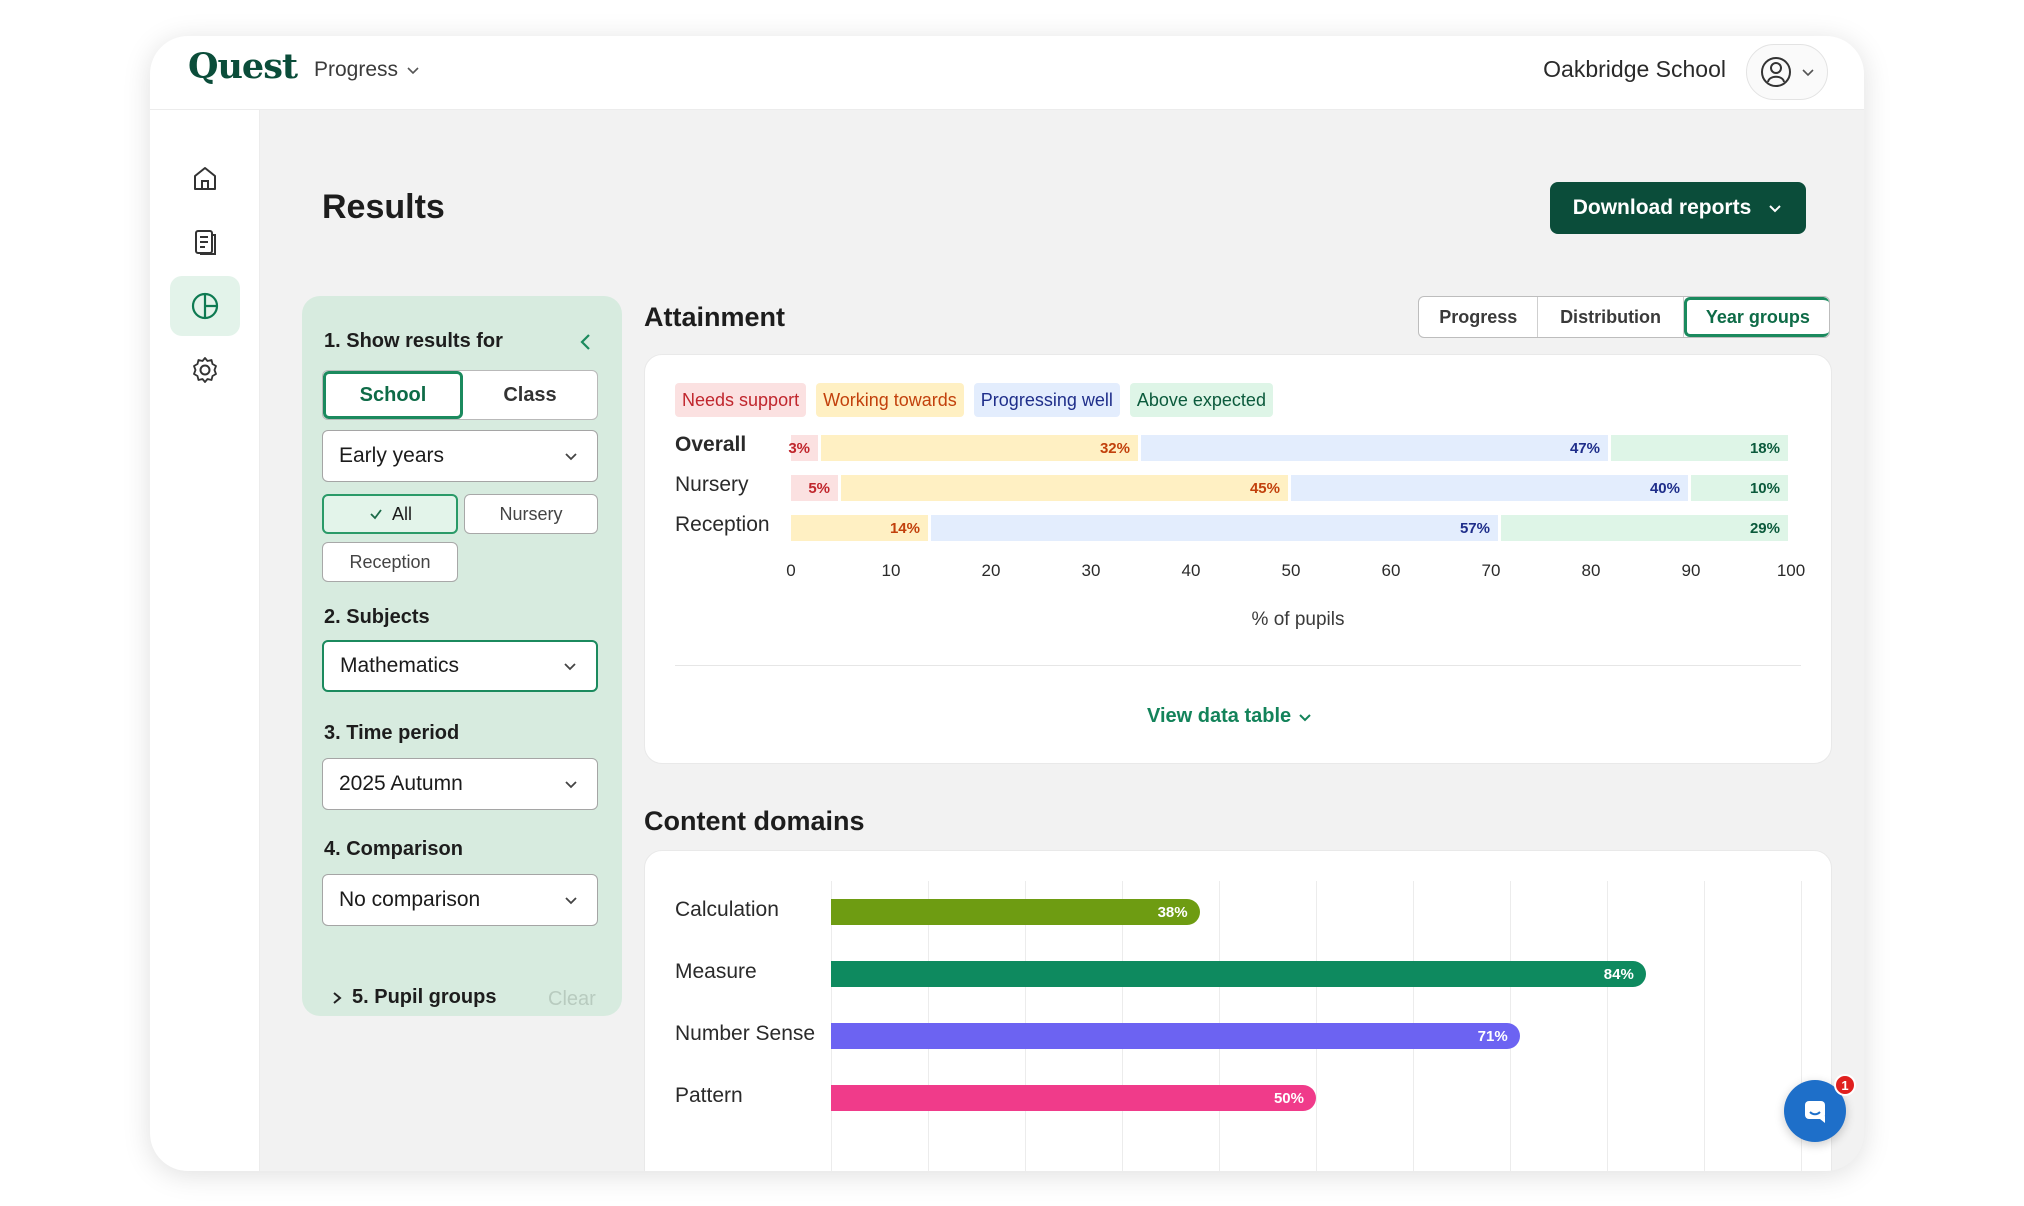  I want to click on attainment-row-label-overall: Overall, so click(711, 444).